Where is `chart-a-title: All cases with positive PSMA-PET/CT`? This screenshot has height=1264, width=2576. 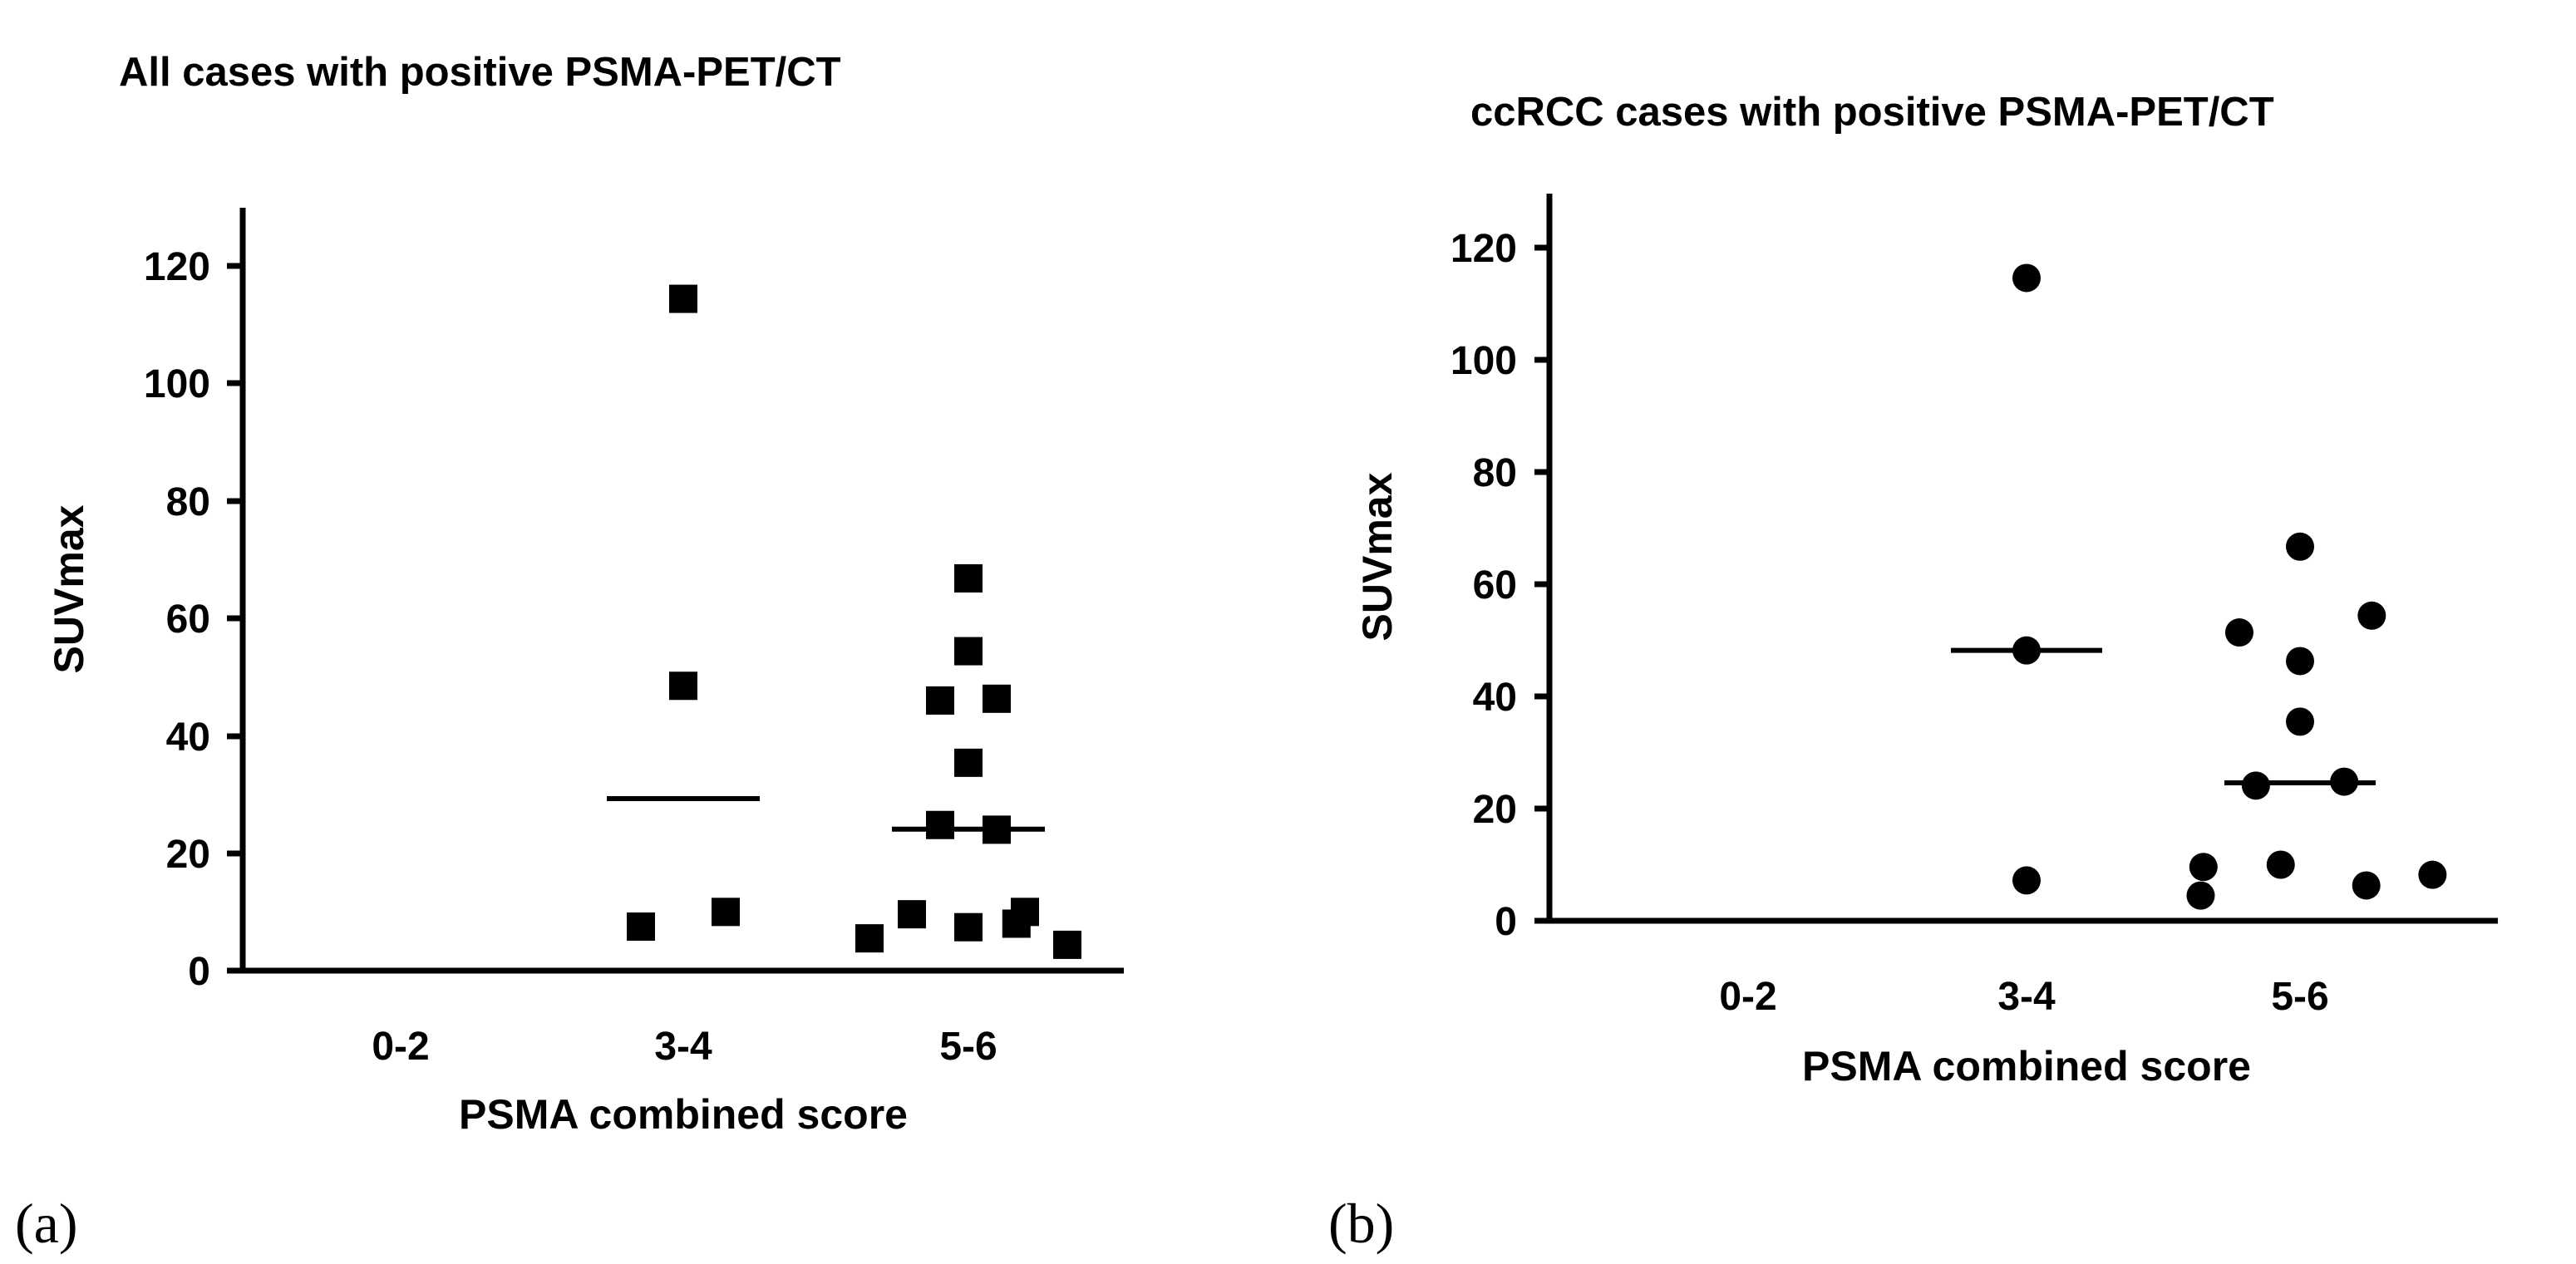
chart-a-title: All cases with positive PSMA-PET/CT is located at coordinates (480, 72).